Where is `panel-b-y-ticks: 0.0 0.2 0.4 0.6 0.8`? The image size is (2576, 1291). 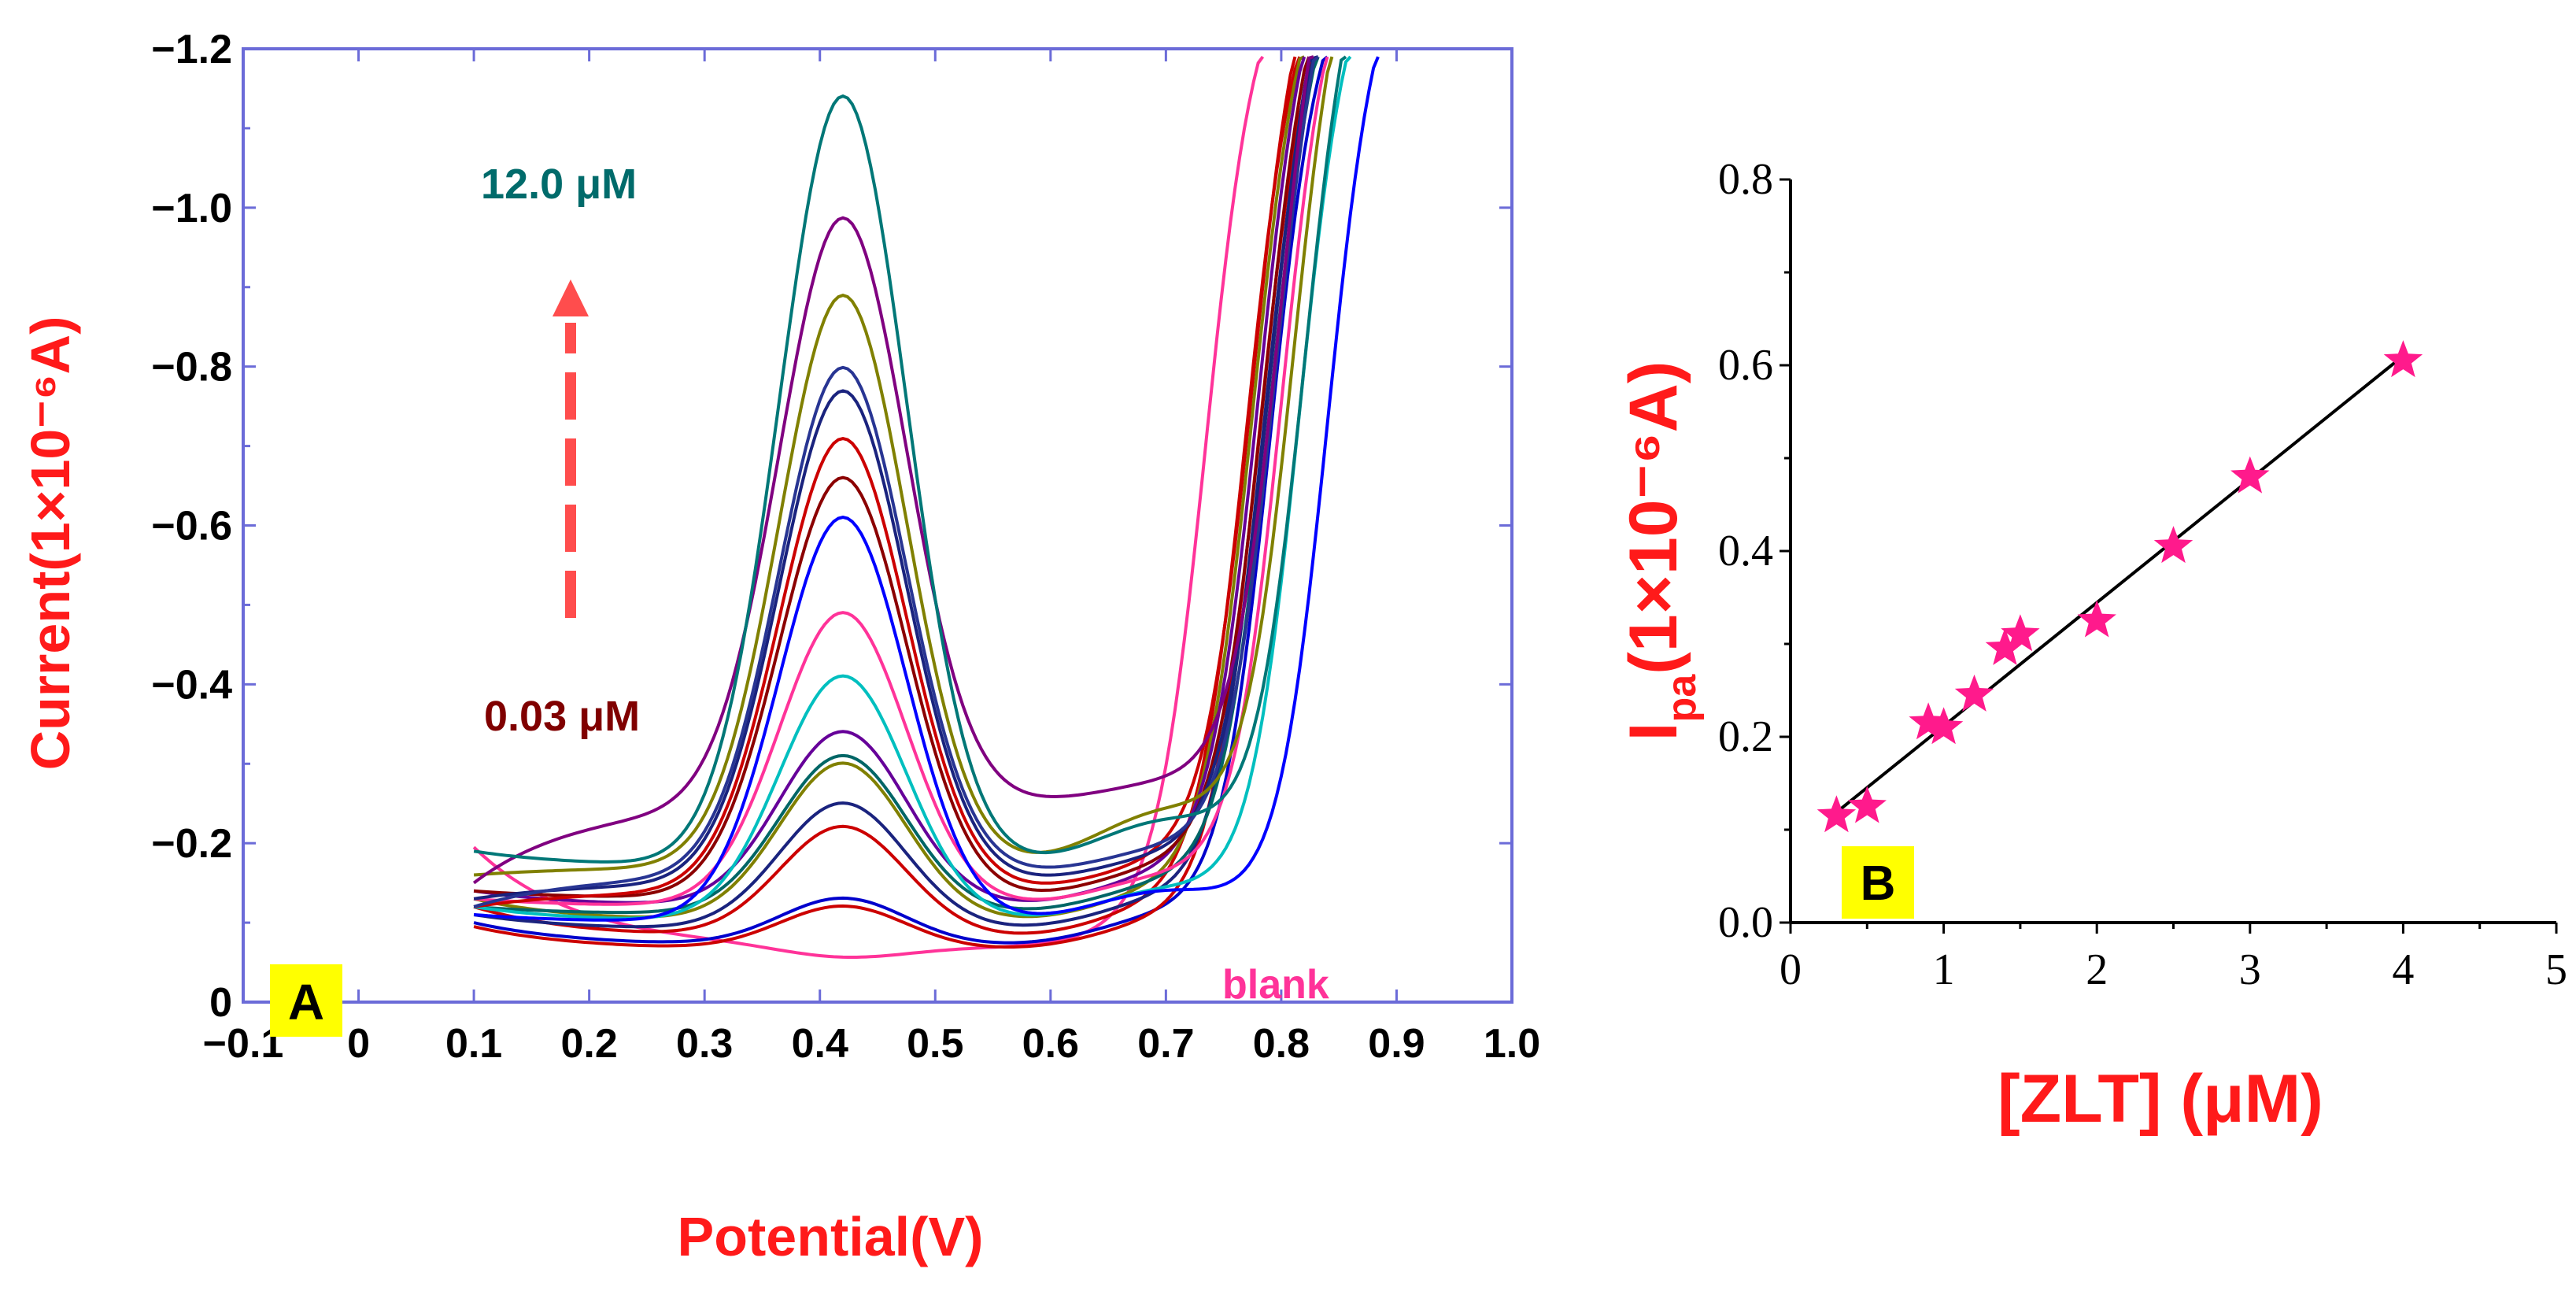 panel-b-y-ticks: 0.0 0.2 0.4 0.6 0.8 is located at coordinates (1754, 551).